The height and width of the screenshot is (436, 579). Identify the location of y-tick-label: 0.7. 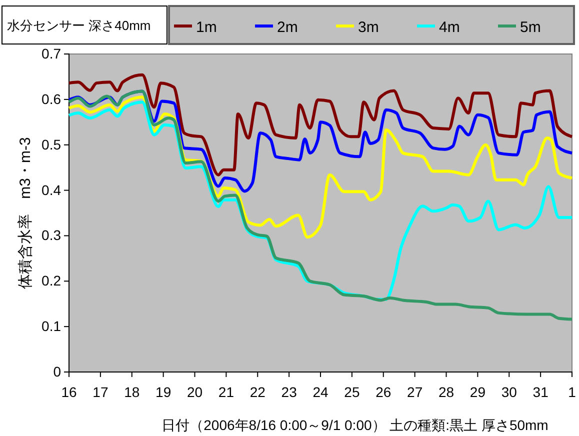
(52, 53).